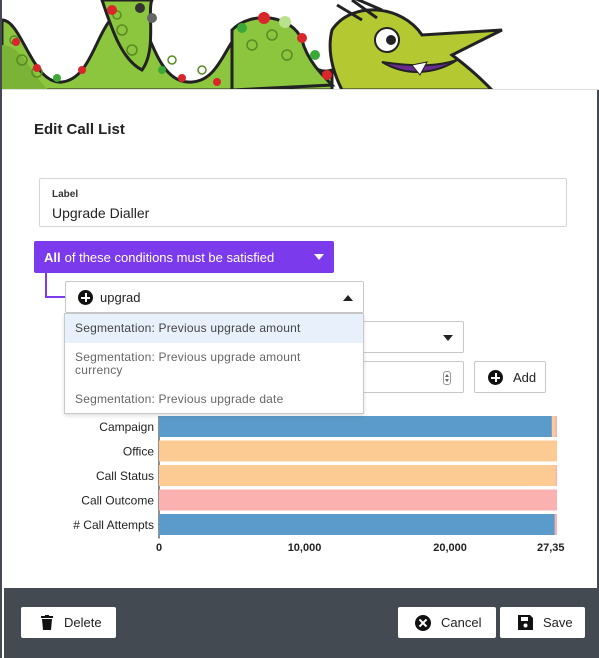 This screenshot has width=599, height=658. I want to click on save-button-label: Save, so click(558, 622).